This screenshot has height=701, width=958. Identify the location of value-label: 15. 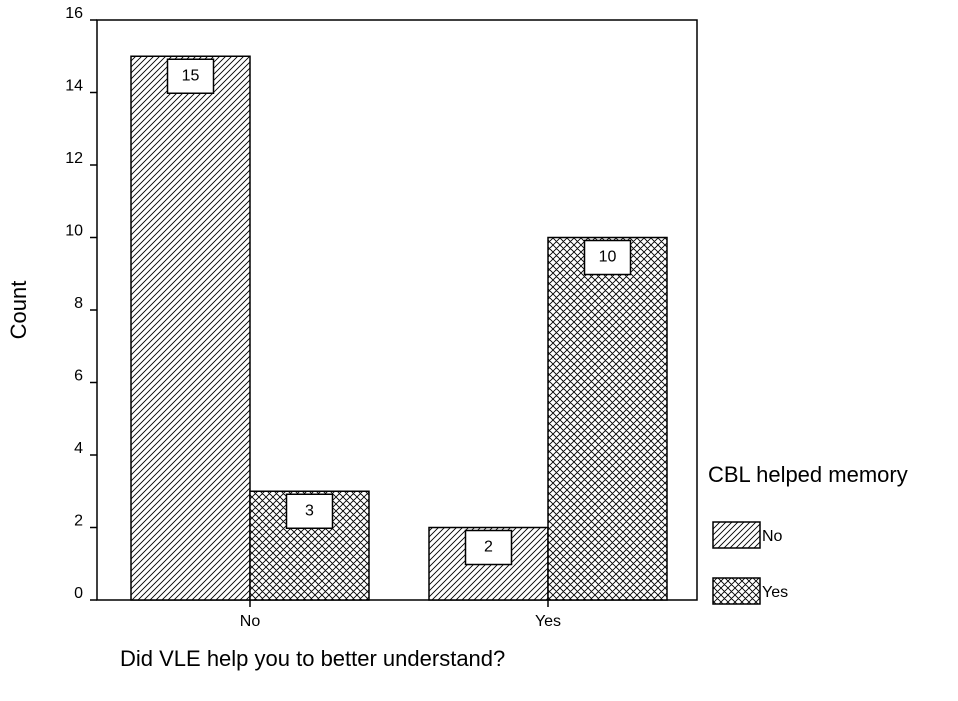
(191, 75).